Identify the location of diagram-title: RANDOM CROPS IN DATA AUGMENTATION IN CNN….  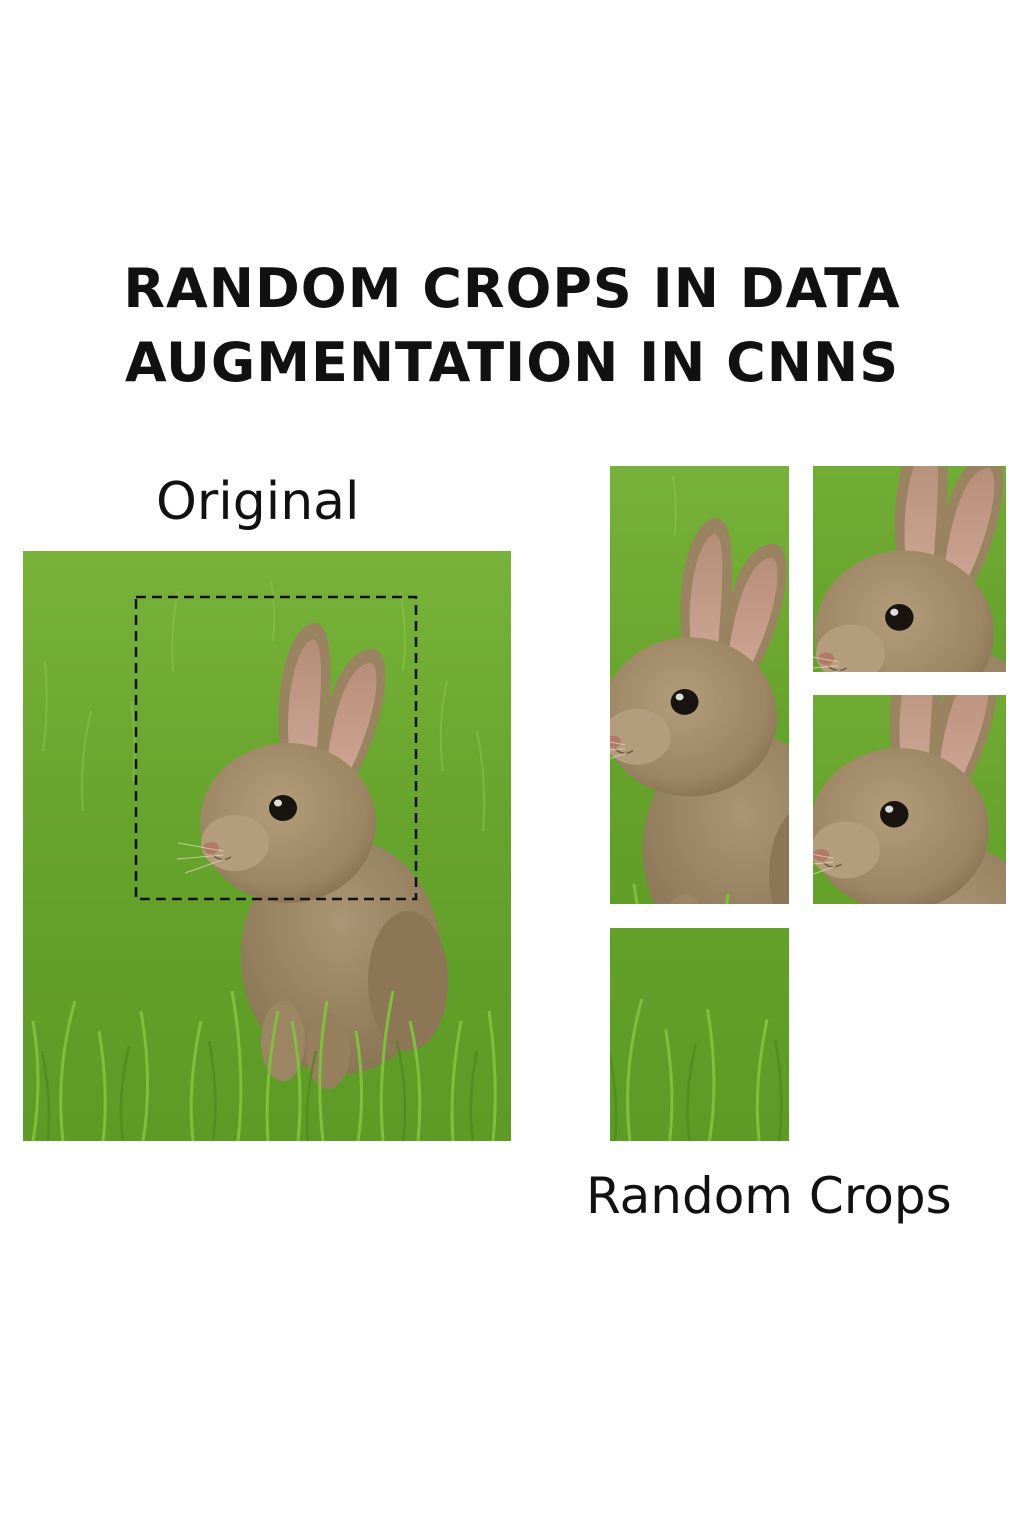
(512, 326).